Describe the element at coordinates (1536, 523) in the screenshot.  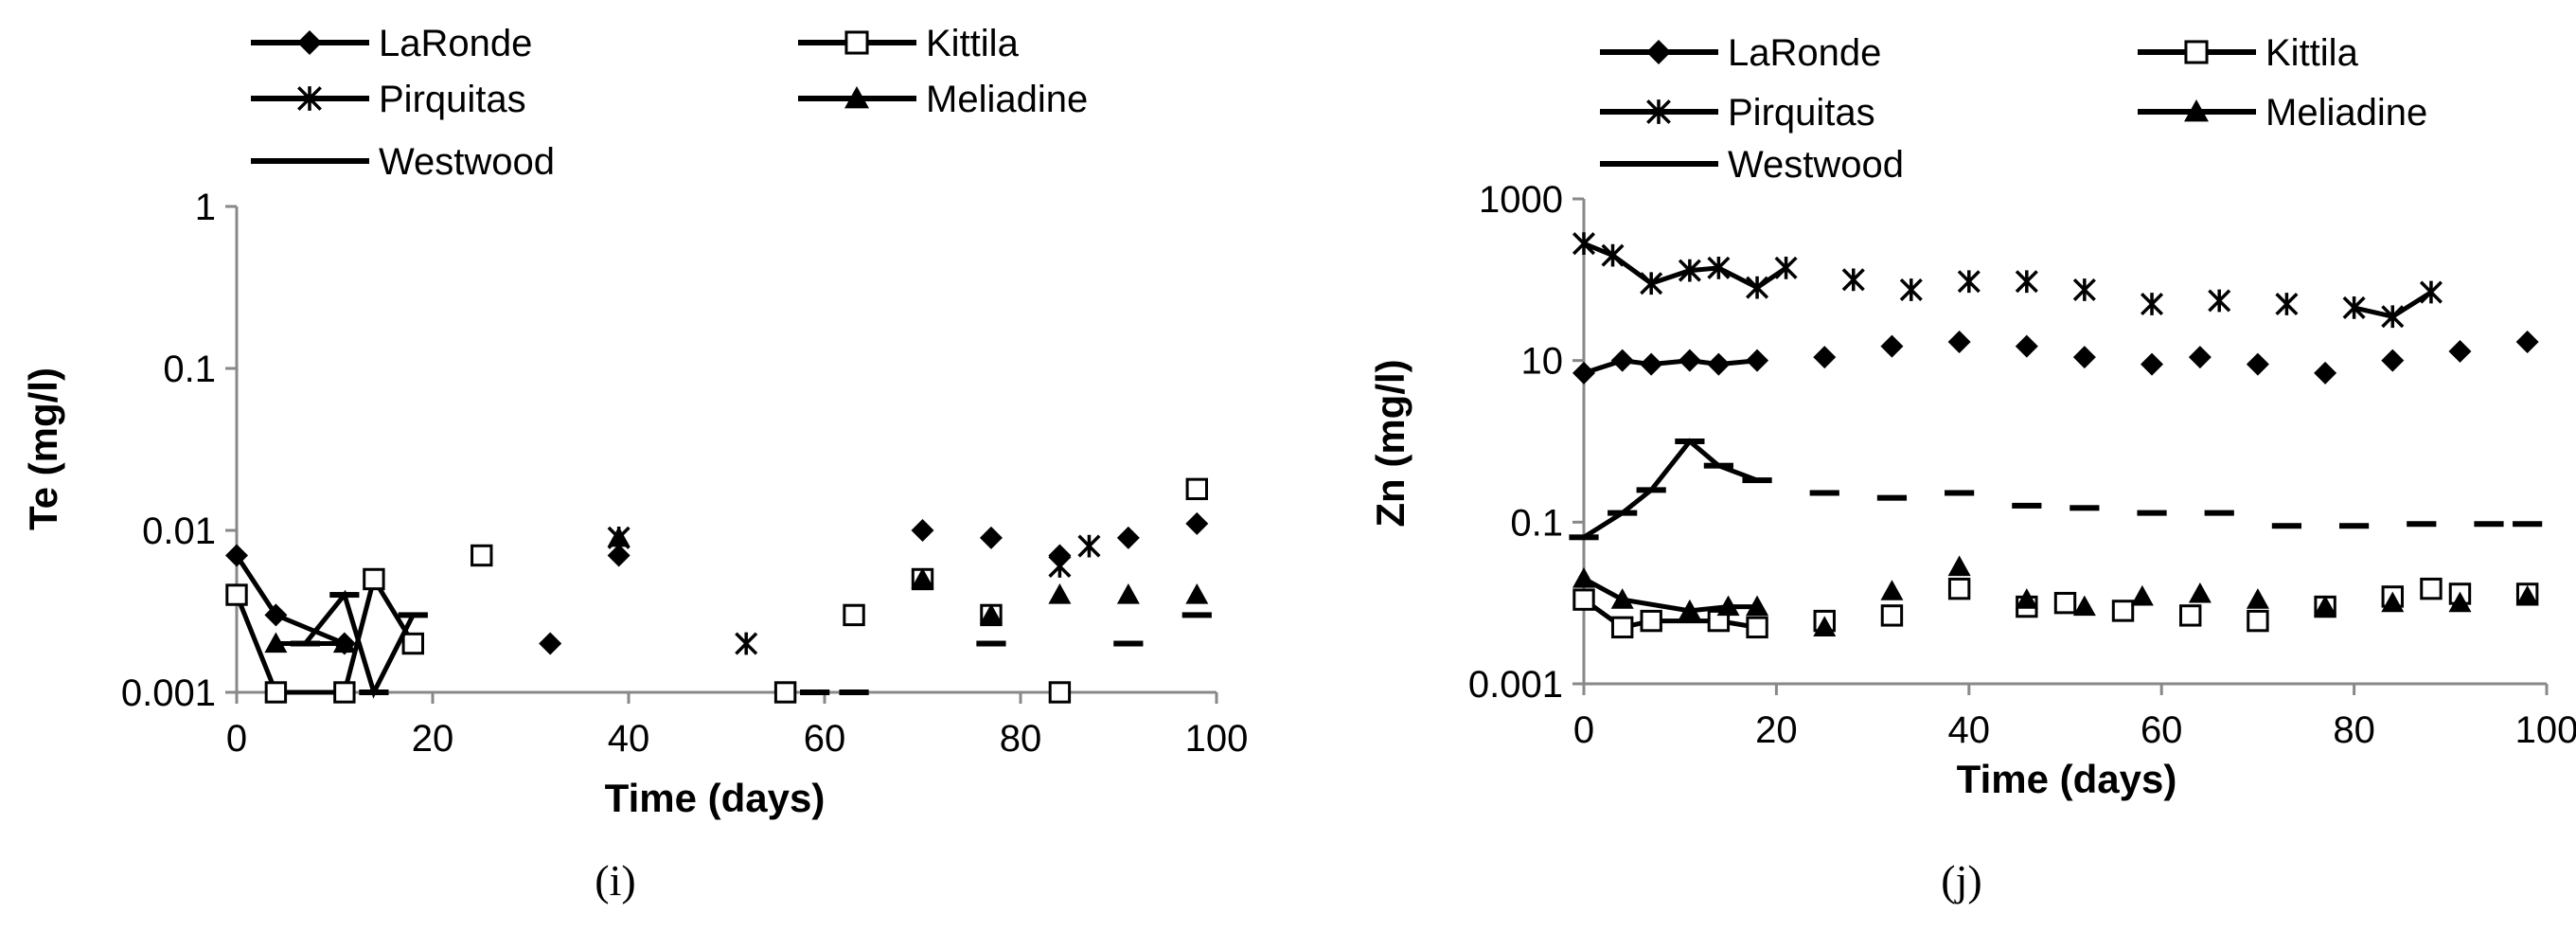
I see `panel-j-y-tick-label: 0.1` at that location.